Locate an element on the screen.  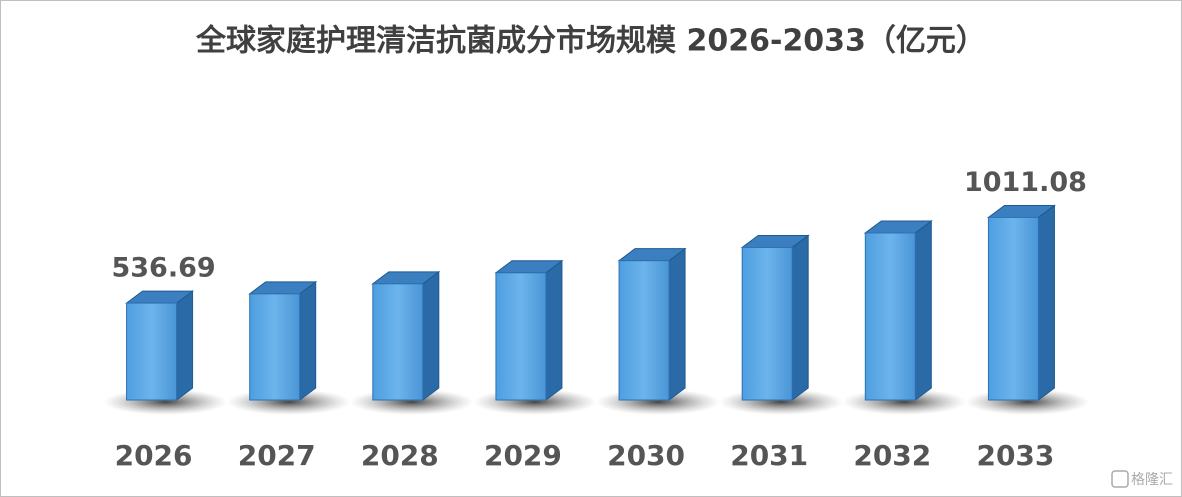
data-label: 536.69 is located at coordinates (163, 268).